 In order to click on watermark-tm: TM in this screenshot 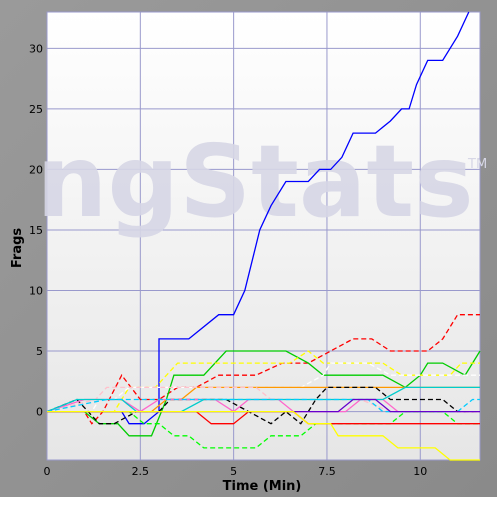, I will do `click(477, 164)`.